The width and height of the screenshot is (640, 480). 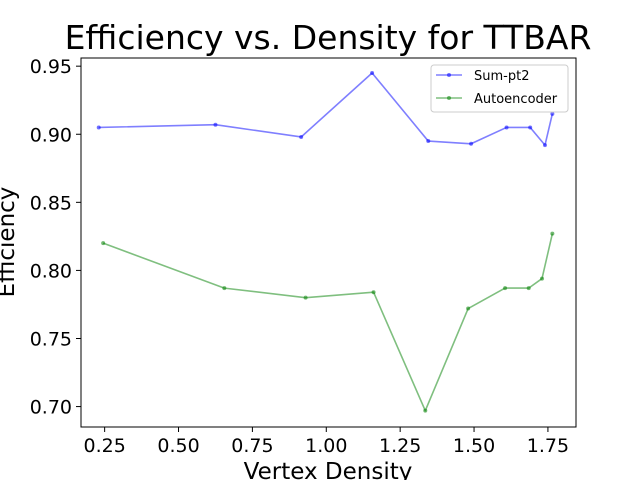 What do you see at coordinates (51, 408) in the screenshot?
I see `y-tick-label: 0.70` at bounding box center [51, 408].